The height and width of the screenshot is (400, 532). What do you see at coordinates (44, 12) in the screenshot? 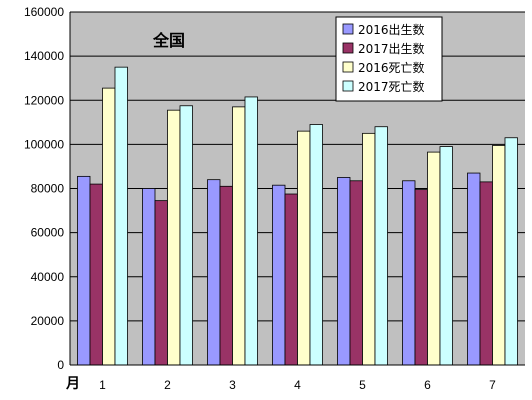
I see `y-tick-label: 160000` at bounding box center [44, 12].